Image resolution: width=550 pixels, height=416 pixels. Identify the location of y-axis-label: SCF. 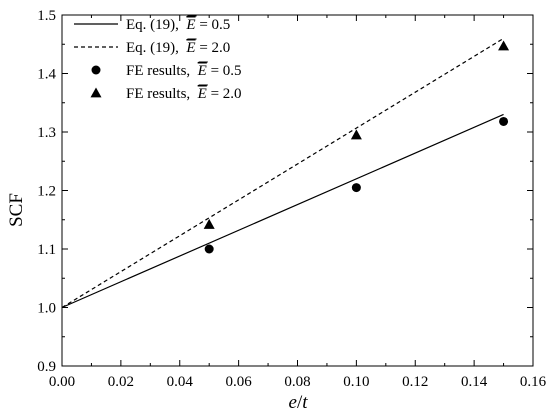
(16, 210).